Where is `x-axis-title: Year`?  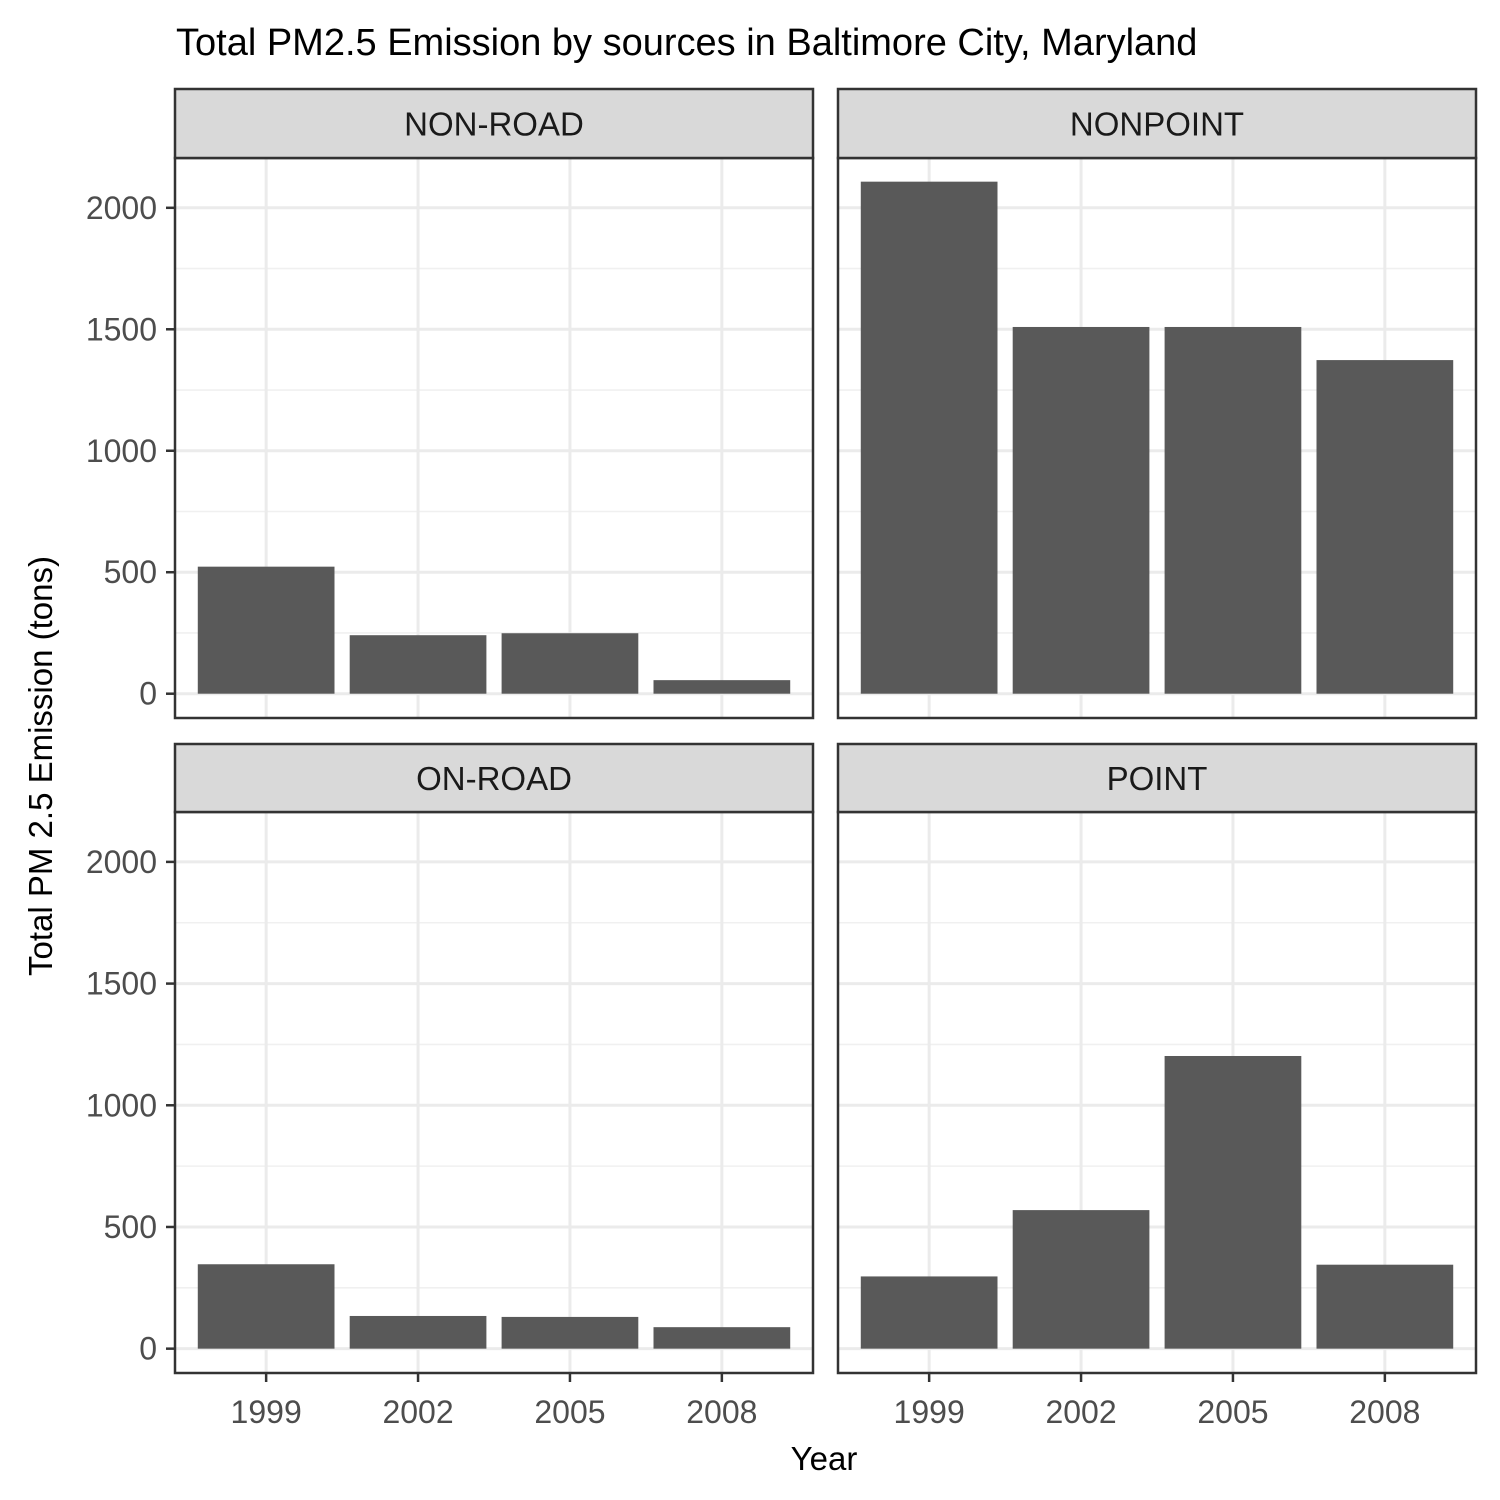
x-axis-title: Year is located at coordinates (824, 1458).